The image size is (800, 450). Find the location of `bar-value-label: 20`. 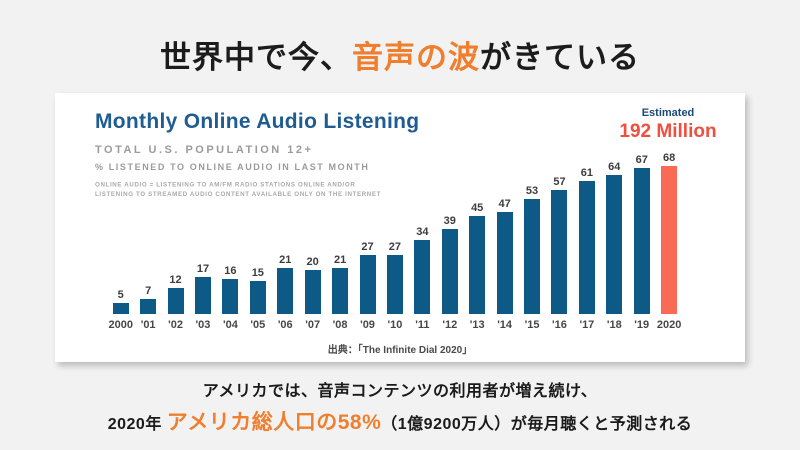

bar-value-label: 20 is located at coordinates (312, 261).